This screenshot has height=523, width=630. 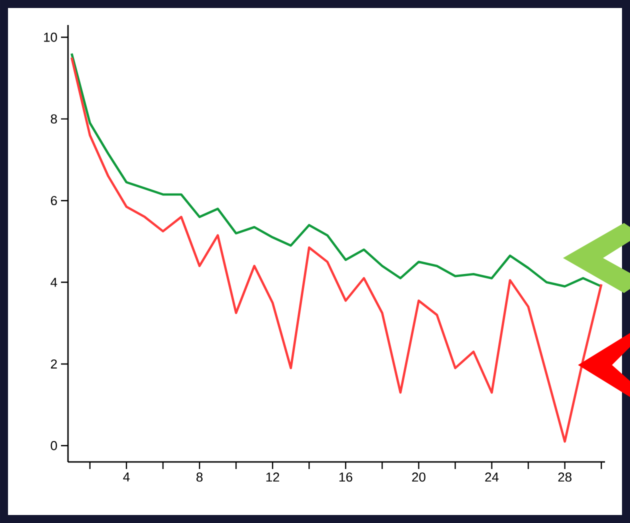 I want to click on y-tick-label: 6, so click(x=53, y=201).